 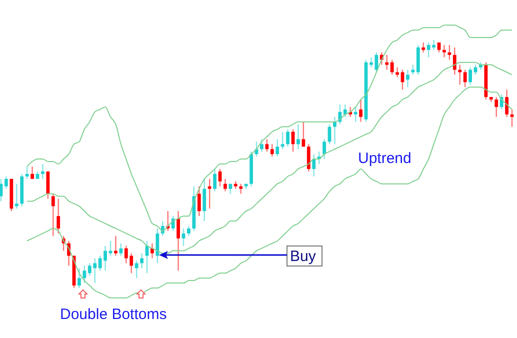 What do you see at coordinates (113, 314) in the screenshot?
I see `text: Double Bottoms` at bounding box center [113, 314].